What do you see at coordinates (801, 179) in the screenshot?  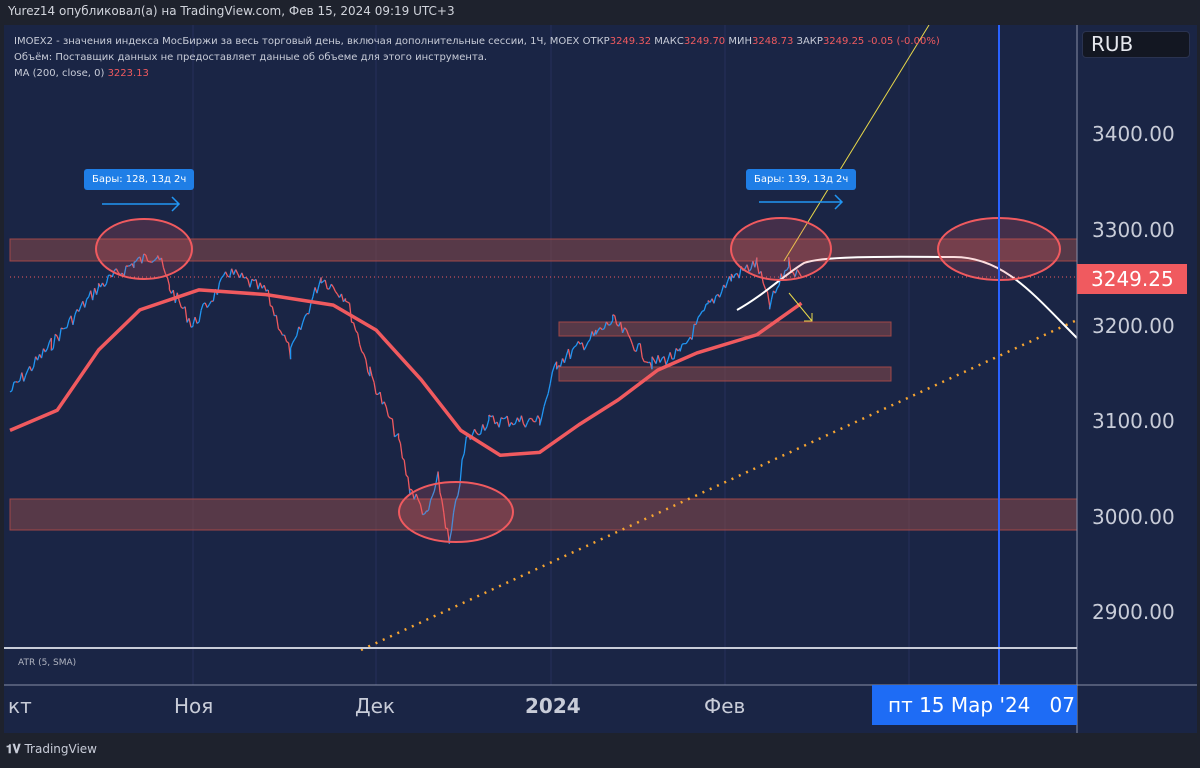 I see `measure-label: Бары: 139, 13д 2ч` at bounding box center [801, 179].